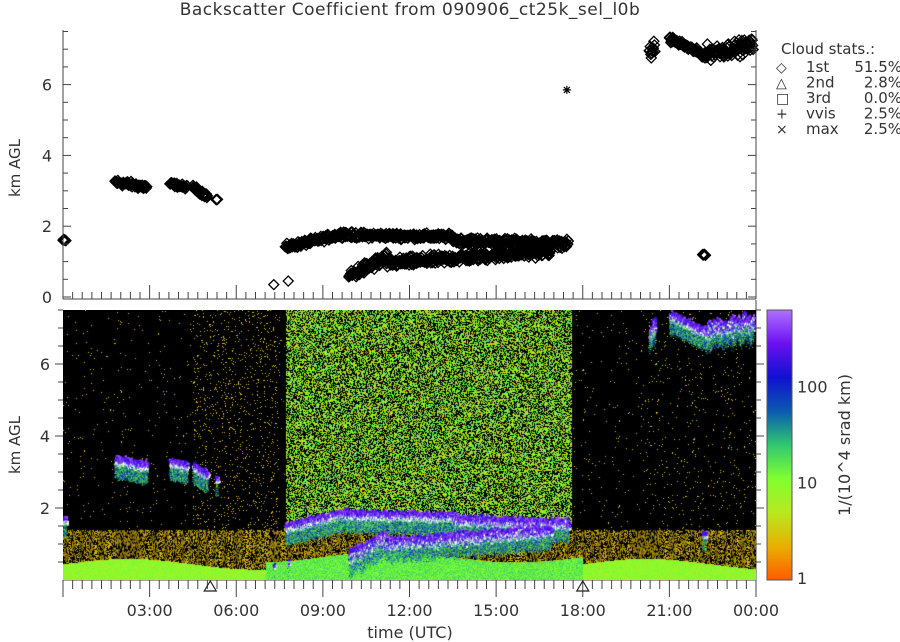  Describe the element at coordinates (409, 610) in the screenshot. I see `x-tick-label: 12:00` at that location.